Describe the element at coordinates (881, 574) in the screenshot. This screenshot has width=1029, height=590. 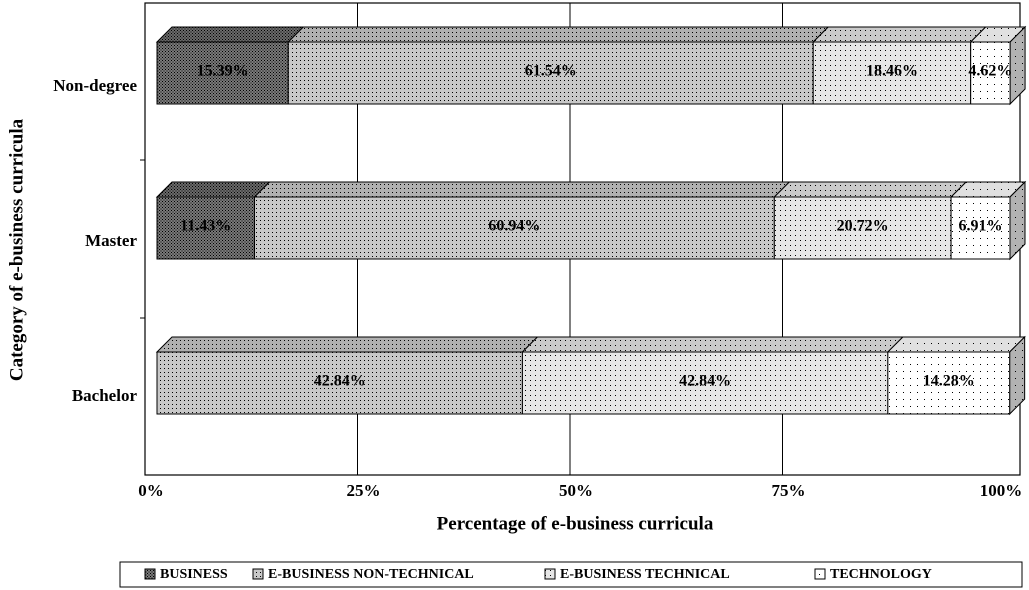
I see `legend-label: TECHNOLOGY` at that location.